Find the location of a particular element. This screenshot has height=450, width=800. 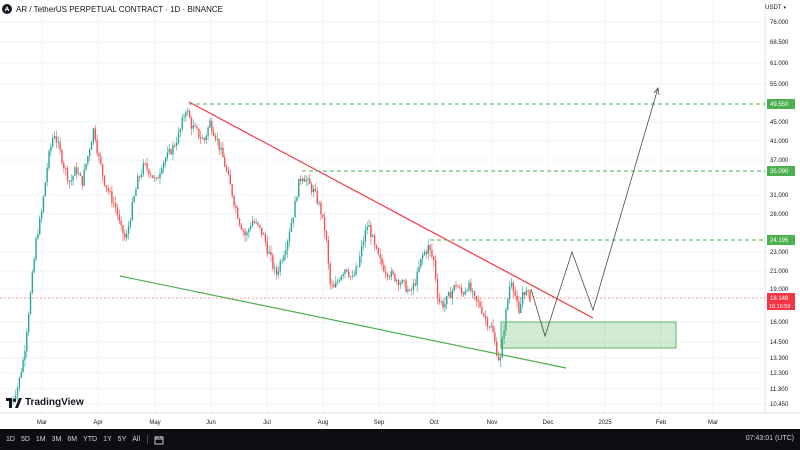

timeframe-5y-button: 5Y is located at coordinates (122, 439).